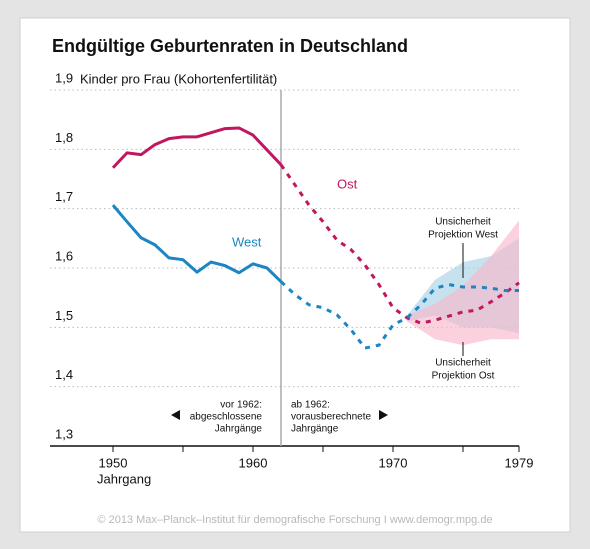  What do you see at coordinates (347, 183) in the screenshot?
I see `series-label: Ost` at bounding box center [347, 183].